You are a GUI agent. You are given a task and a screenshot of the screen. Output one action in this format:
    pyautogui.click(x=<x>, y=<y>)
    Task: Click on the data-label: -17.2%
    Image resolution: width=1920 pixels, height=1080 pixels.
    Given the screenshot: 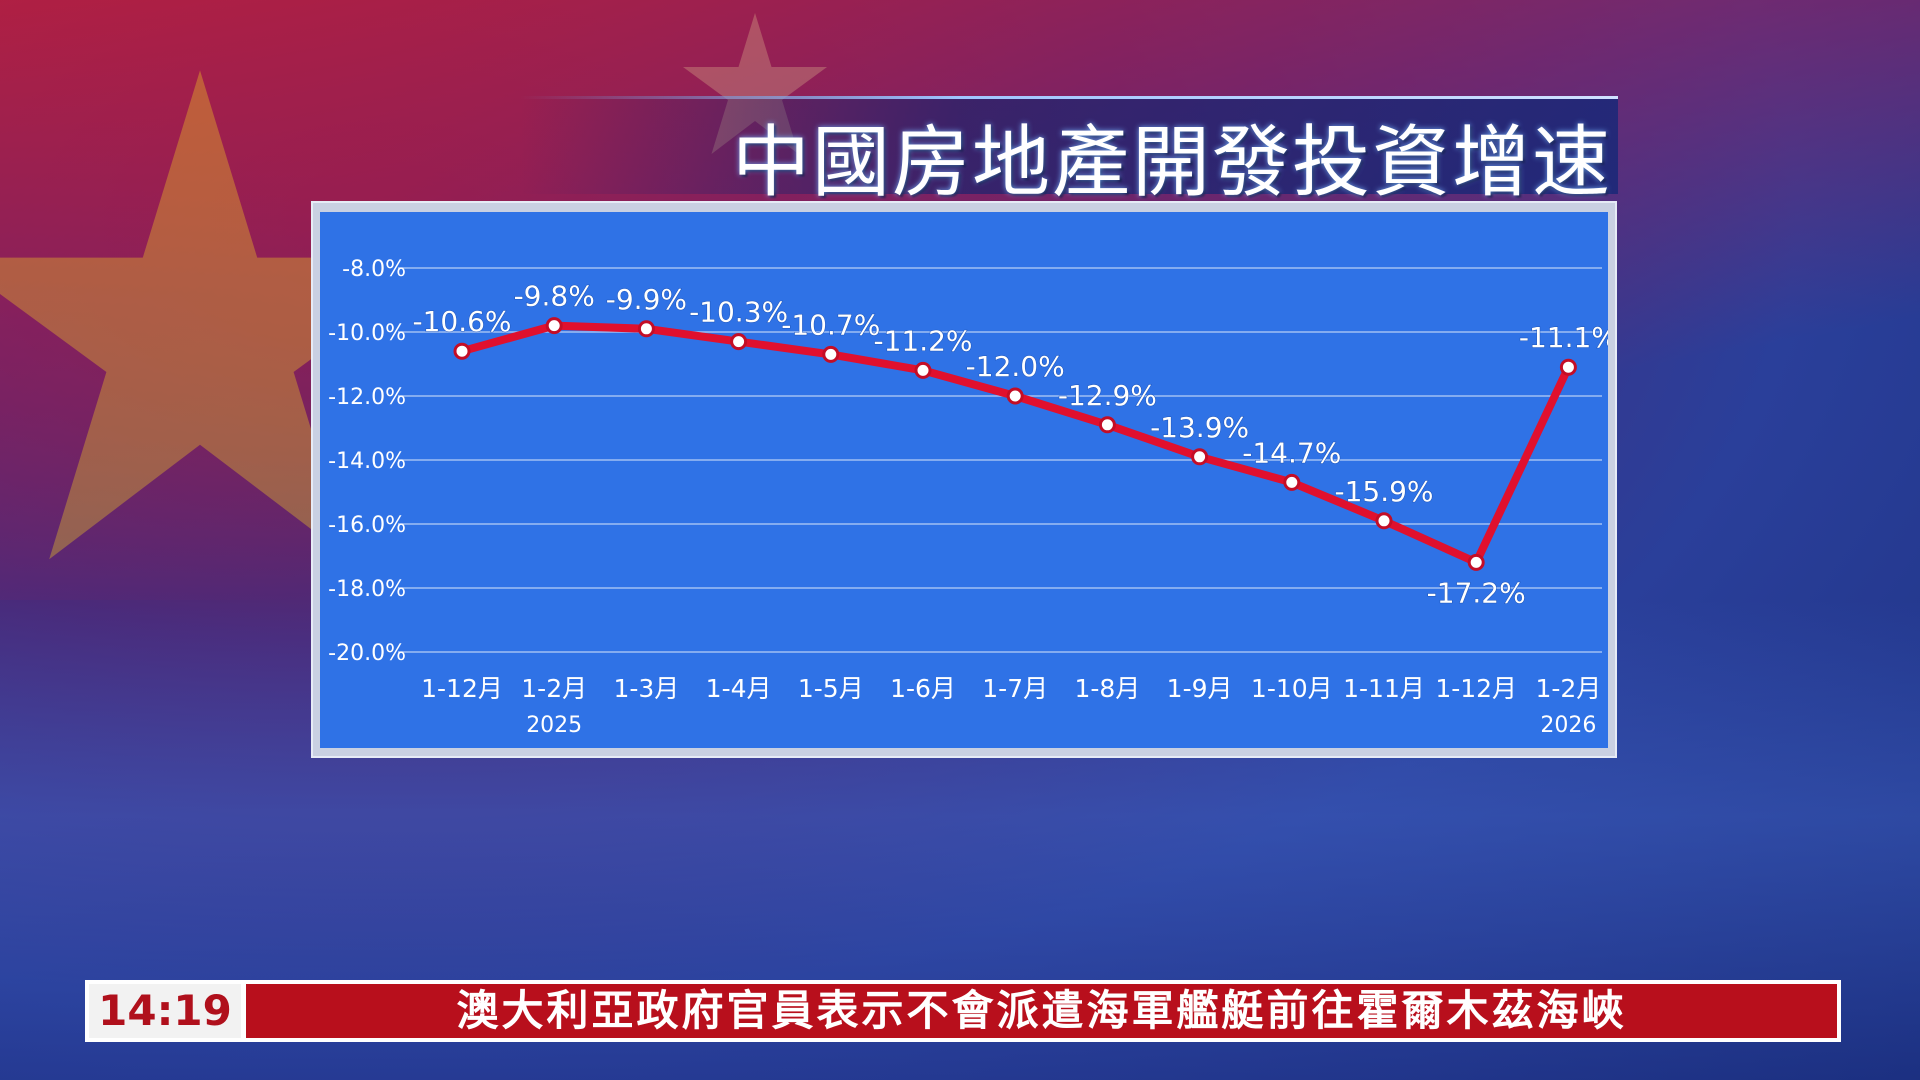 What is the action you would take?
    pyautogui.click(x=1476, y=592)
    